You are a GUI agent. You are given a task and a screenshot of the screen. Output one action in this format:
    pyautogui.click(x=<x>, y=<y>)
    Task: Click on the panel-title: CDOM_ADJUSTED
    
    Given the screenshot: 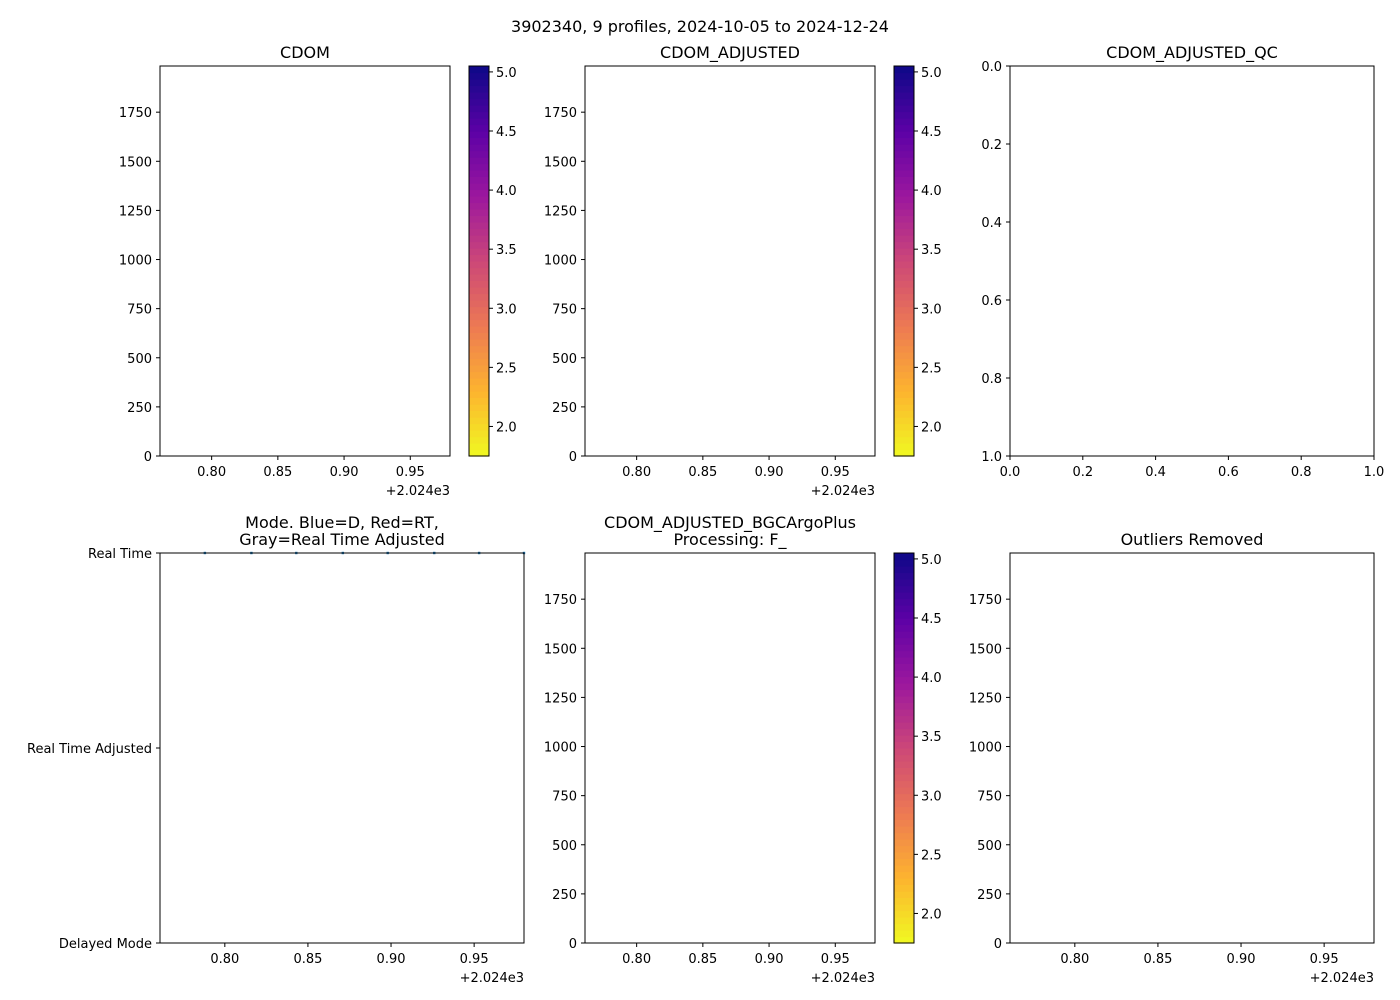 What is the action you would take?
    pyautogui.click(x=730, y=53)
    